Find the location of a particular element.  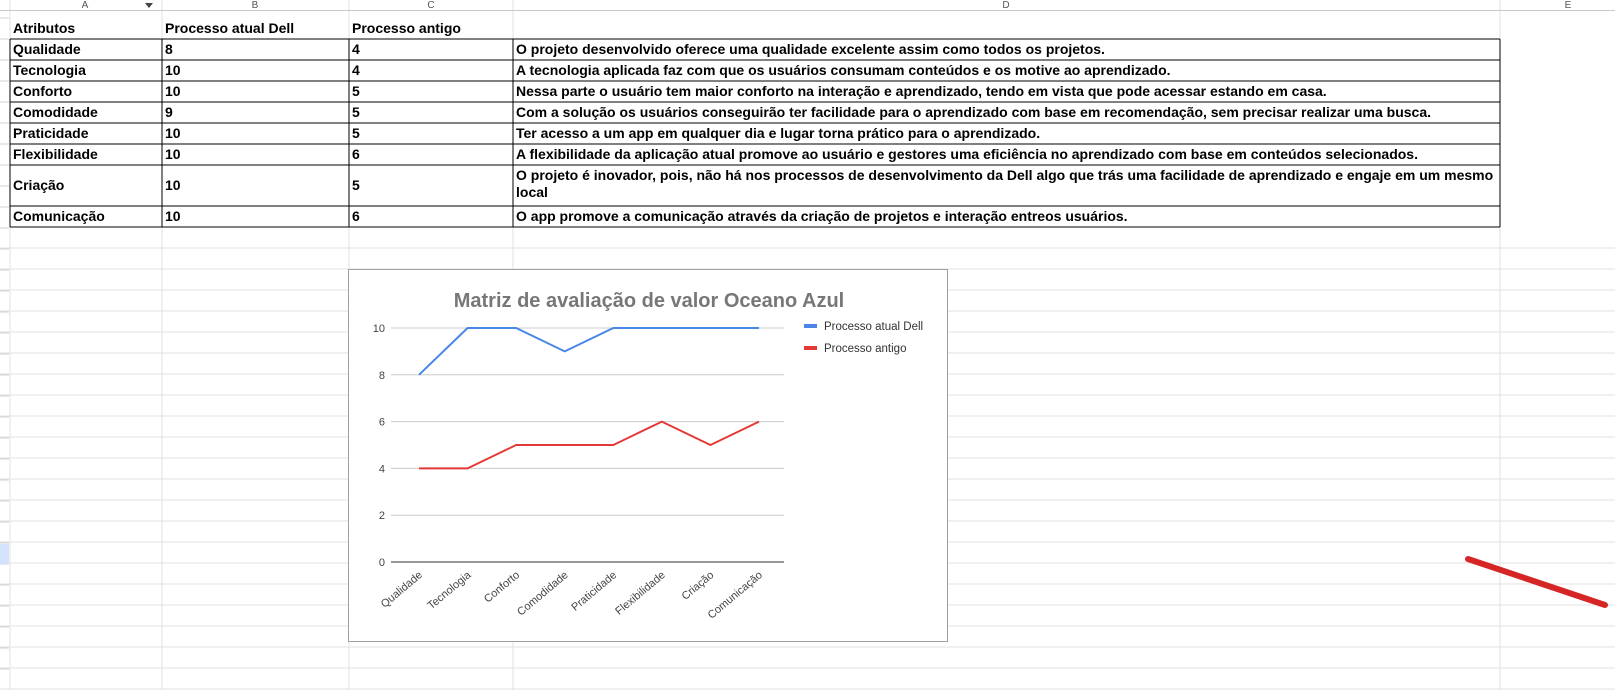

cell-atual: 8 is located at coordinates (169, 49).